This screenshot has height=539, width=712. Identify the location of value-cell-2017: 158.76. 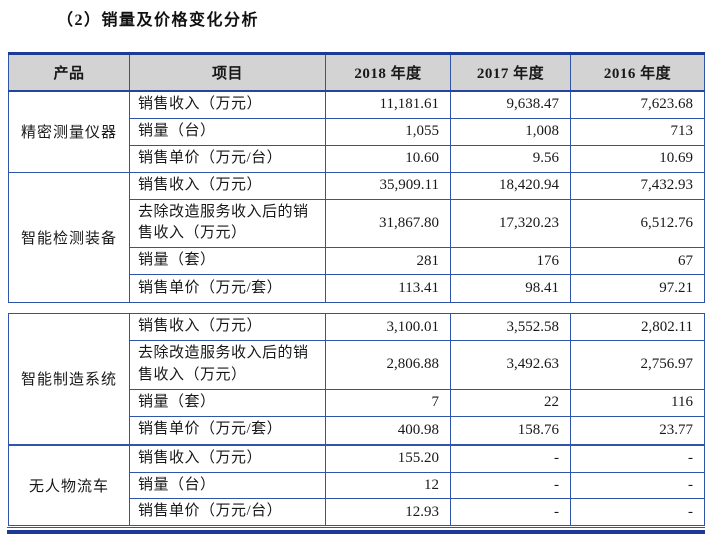
(510, 430).